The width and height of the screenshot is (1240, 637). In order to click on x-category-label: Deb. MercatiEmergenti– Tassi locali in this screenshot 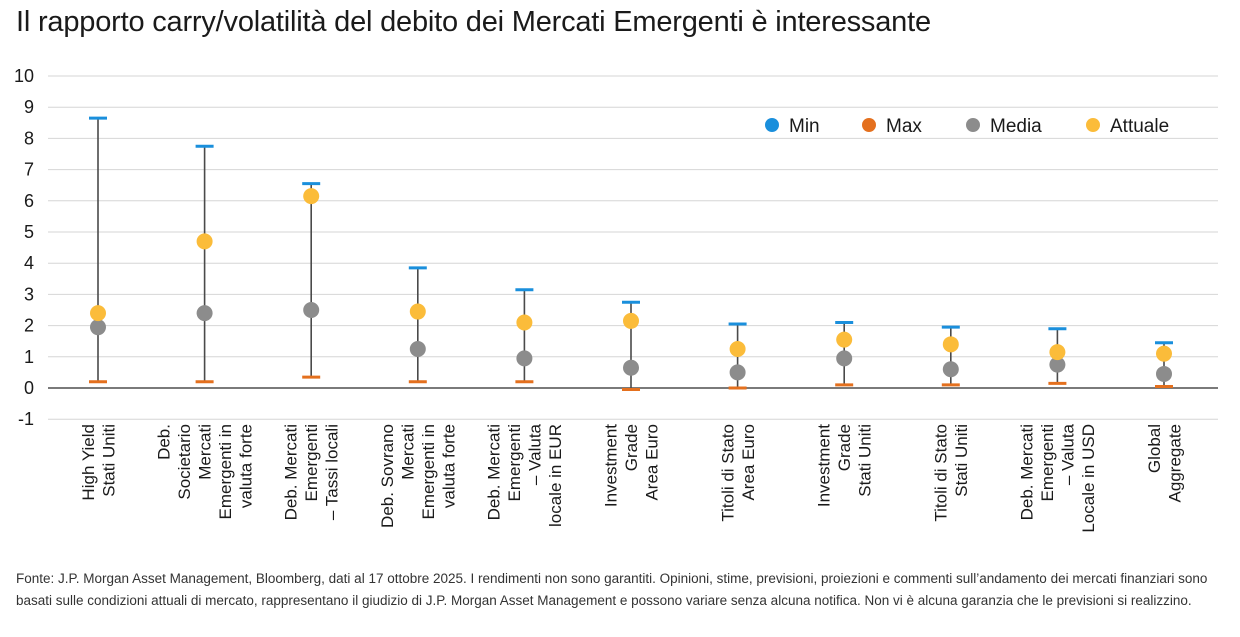, I will do `click(312, 472)`.